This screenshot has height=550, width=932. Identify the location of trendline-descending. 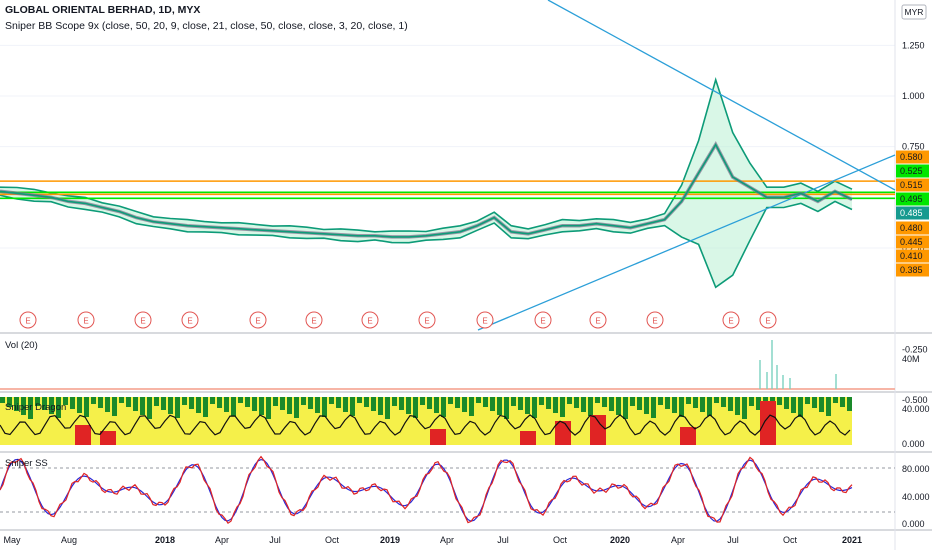
(721, 95).